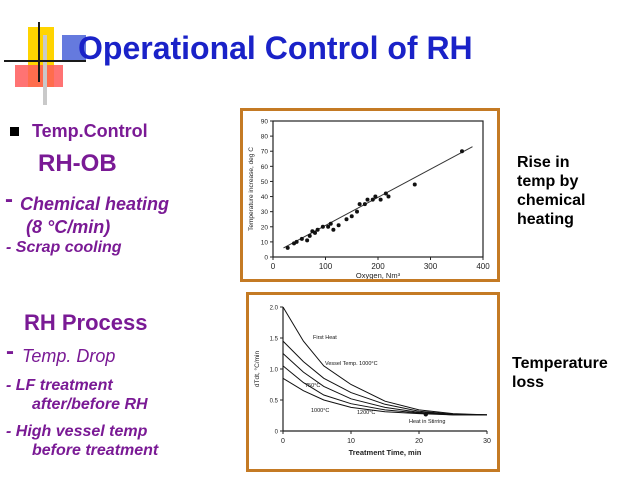 This screenshot has height=478, width=638. Describe the element at coordinates (265, 227) in the screenshot. I see `y-tick-label: 20` at that location.